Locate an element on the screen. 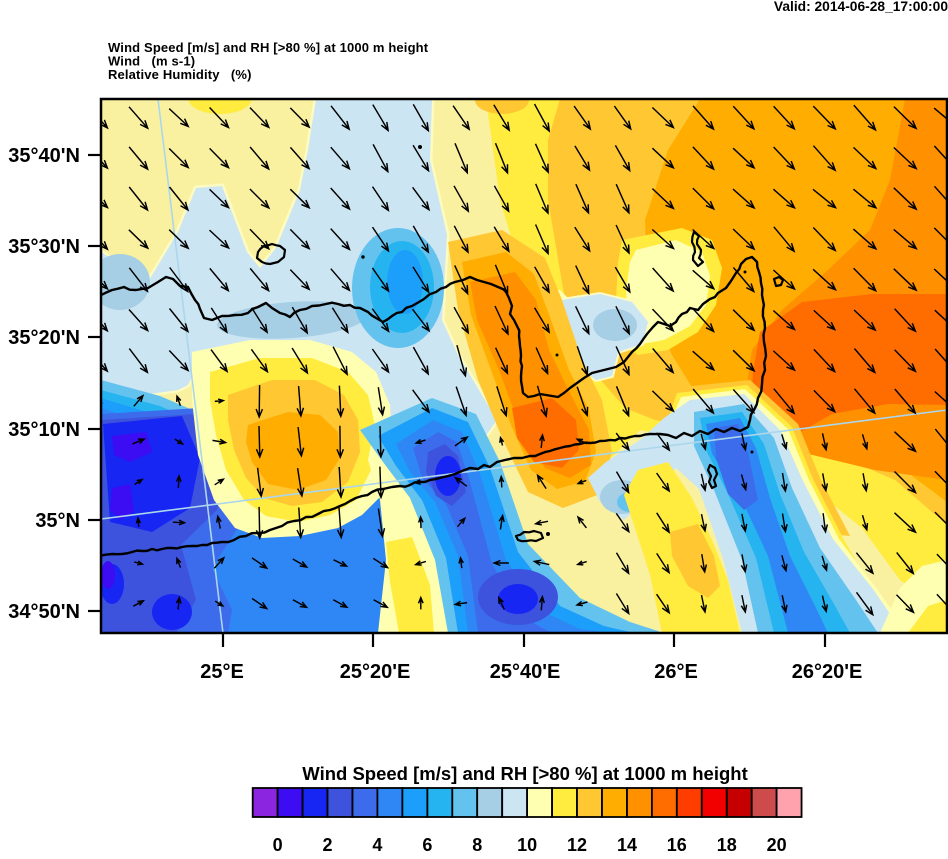 Image resolution: width=948 pixels, height=859 pixels. svg-text: 8 is located at coordinates (477, 844).